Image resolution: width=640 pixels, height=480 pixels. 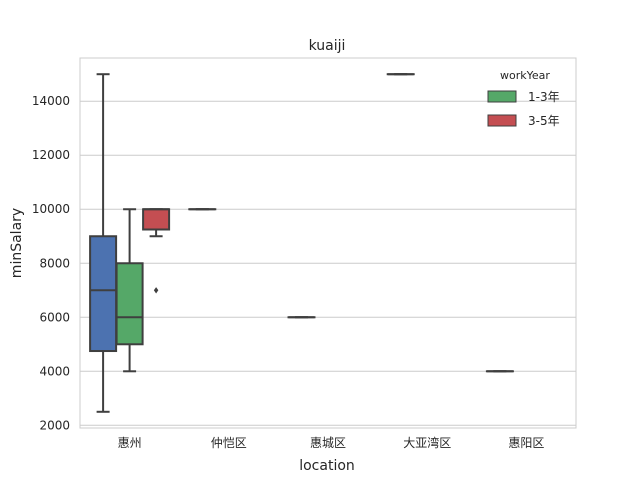 What do you see at coordinates (327, 46) in the screenshot?
I see `chart-title: kuaiji` at bounding box center [327, 46].